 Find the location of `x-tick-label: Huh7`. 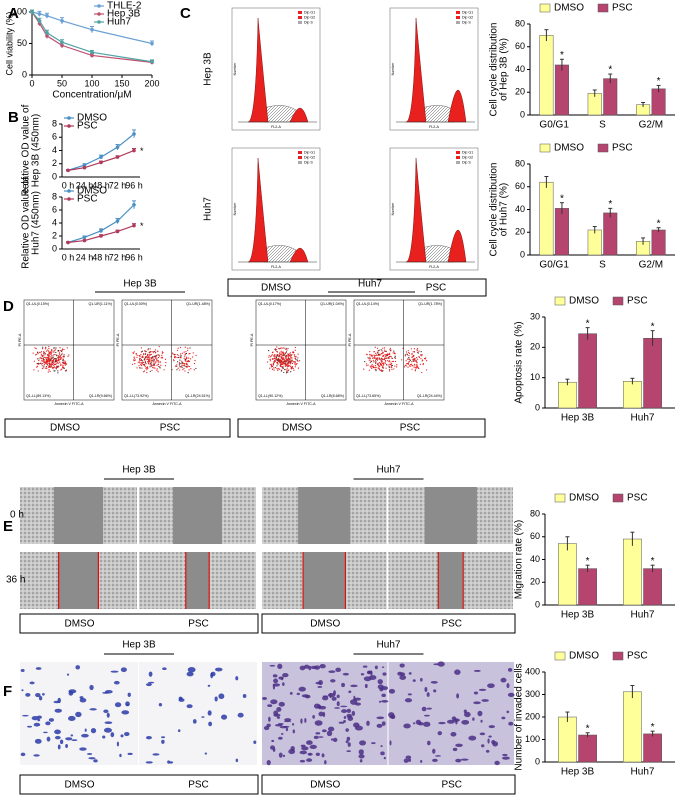

x-tick-label: Huh7 is located at coordinates (643, 418).